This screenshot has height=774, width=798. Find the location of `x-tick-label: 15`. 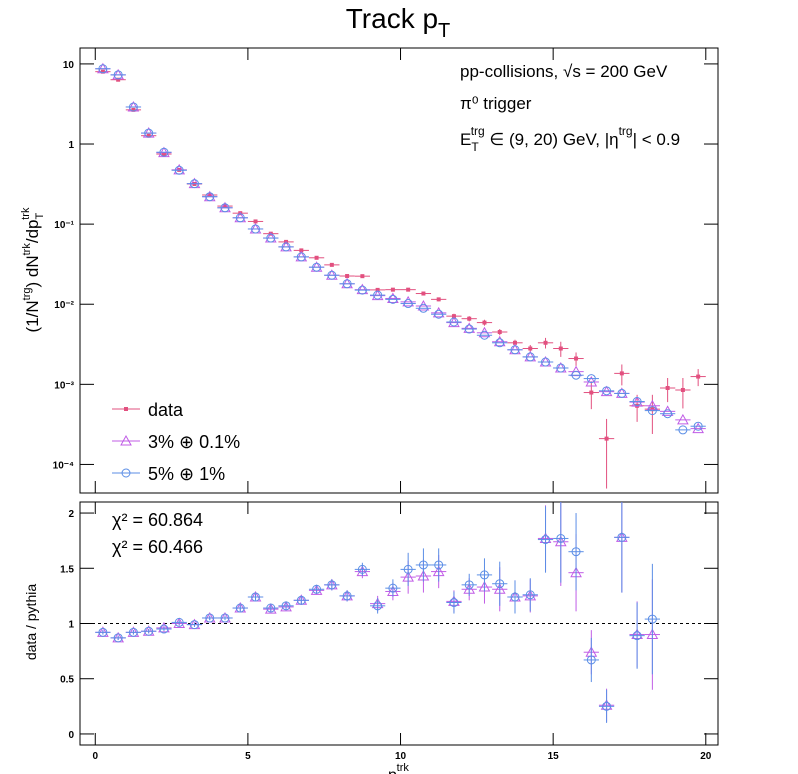

x-tick-label: 15 is located at coordinates (554, 756).